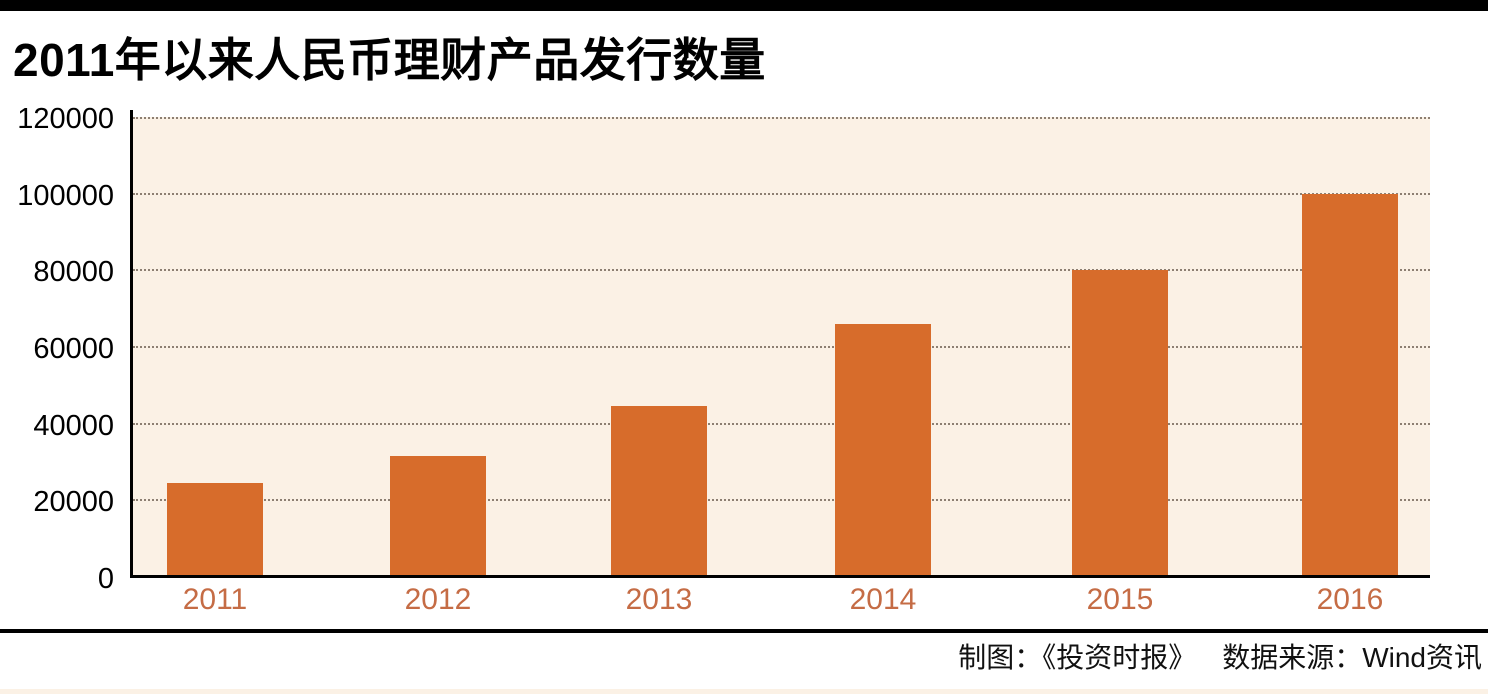  I want to click on y-axis-label-40000: 40000, so click(73, 425).